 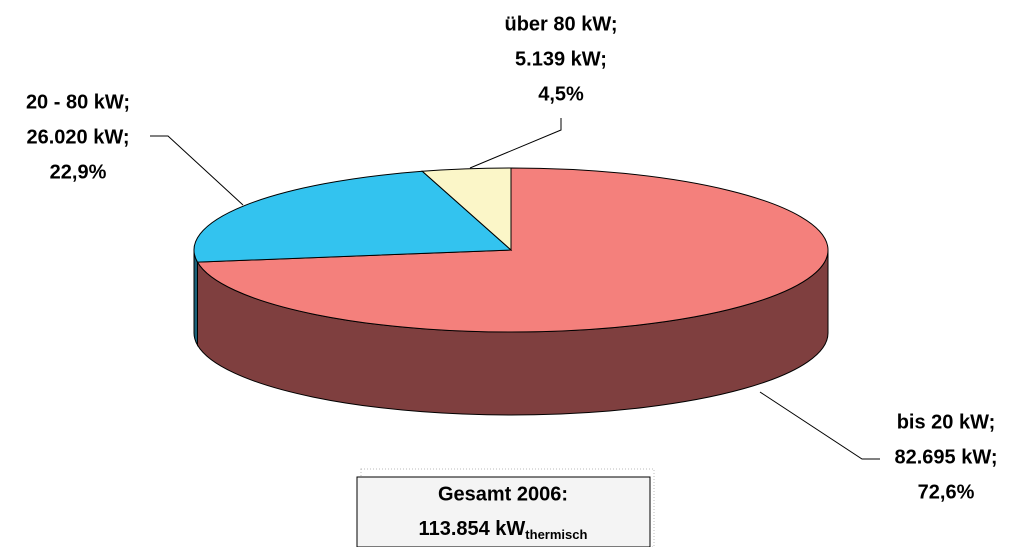 I want to click on slice-label: über 80 kW;, so click(x=561, y=24).